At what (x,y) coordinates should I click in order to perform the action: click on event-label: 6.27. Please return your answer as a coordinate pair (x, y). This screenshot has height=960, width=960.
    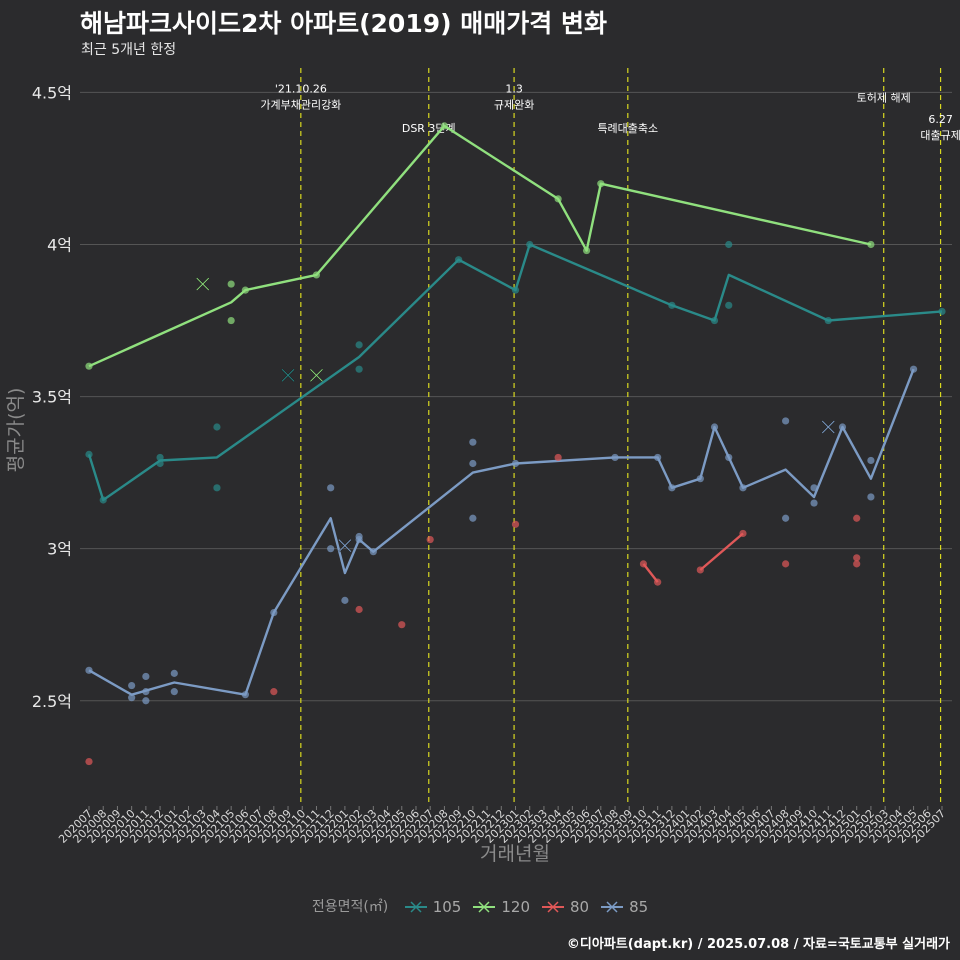
    Looking at the image, I should click on (940, 119).